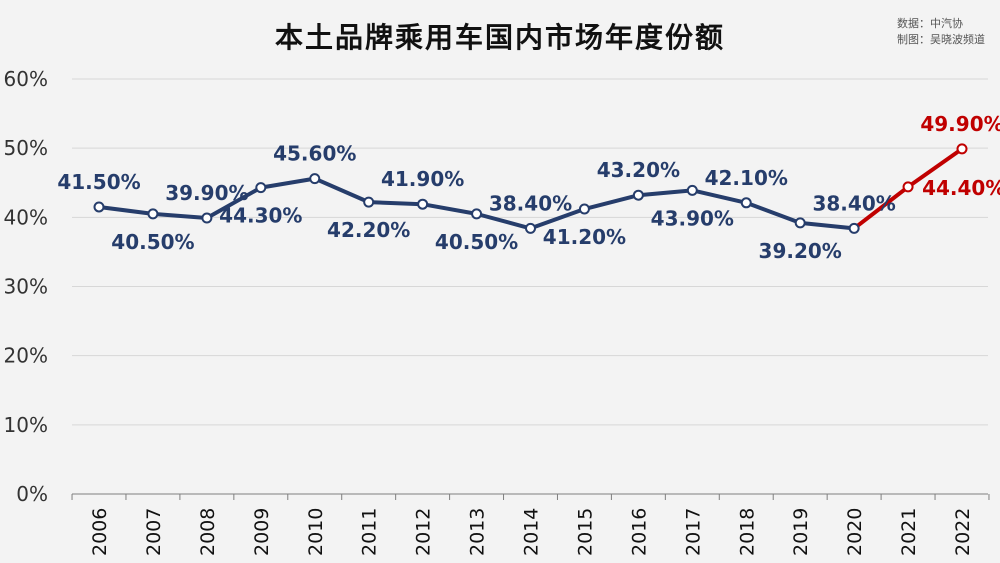  Describe the element at coordinates (262, 532) in the screenshot. I see `x-tick-label: 2009` at that location.